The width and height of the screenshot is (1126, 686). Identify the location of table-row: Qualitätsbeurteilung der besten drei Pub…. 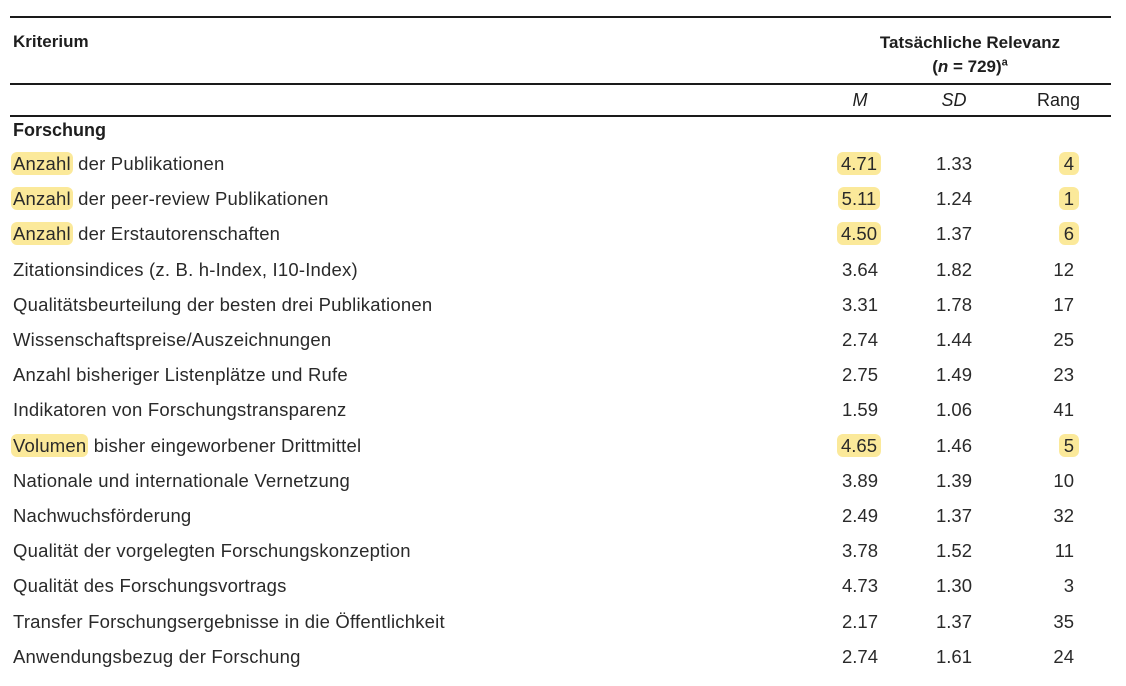
(560, 307).